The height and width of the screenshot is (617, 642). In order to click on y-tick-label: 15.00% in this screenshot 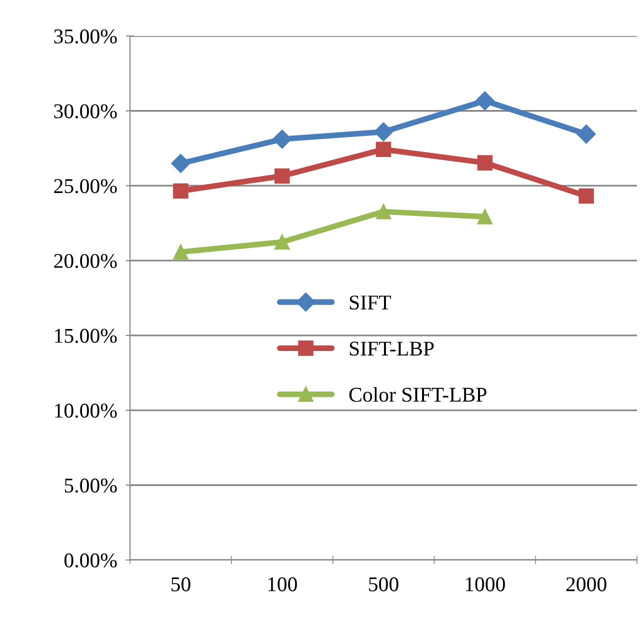, I will do `click(86, 335)`.